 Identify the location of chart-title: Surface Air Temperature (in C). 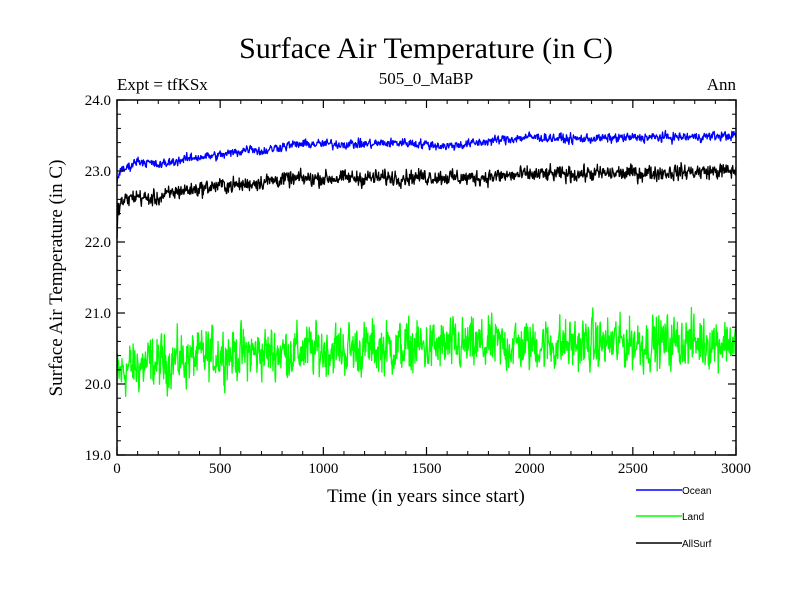
(426, 48).